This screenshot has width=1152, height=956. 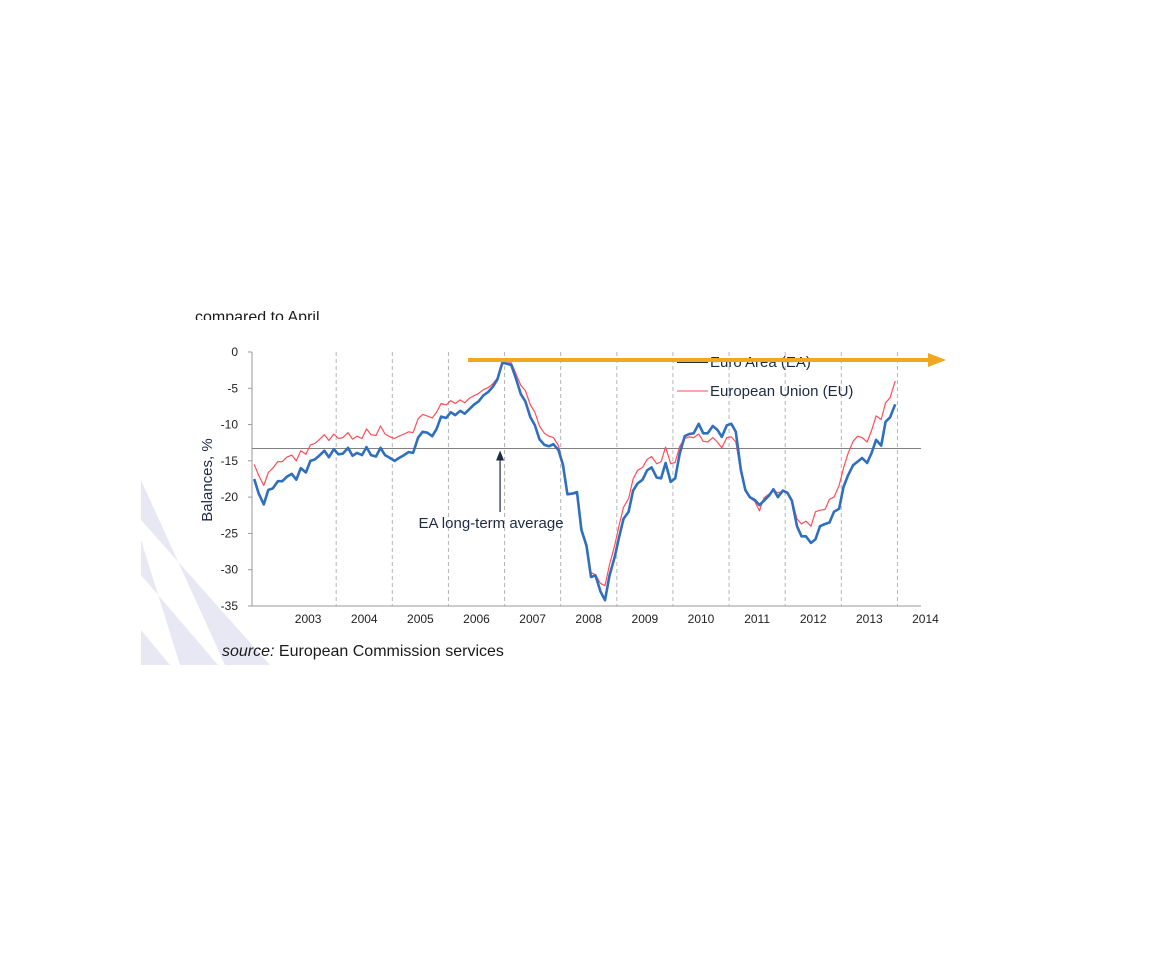 What do you see at coordinates (925, 619) in the screenshot?
I see `x-tick-label: 2014` at bounding box center [925, 619].